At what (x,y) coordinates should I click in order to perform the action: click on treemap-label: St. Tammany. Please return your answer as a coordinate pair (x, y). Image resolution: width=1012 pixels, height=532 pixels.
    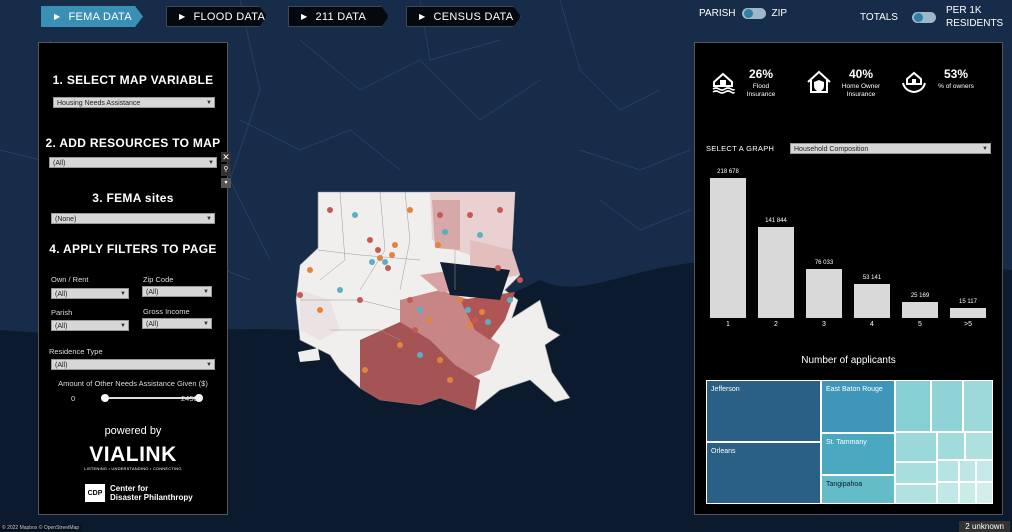
    Looking at the image, I should click on (846, 442).